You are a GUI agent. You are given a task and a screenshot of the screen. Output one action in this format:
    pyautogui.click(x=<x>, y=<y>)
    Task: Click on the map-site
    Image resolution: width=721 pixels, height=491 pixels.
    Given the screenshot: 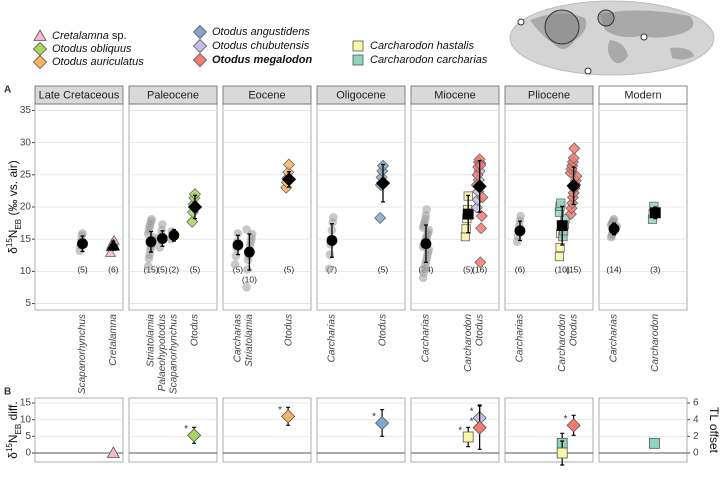 What is the action you would take?
    pyautogui.click(x=644, y=37)
    